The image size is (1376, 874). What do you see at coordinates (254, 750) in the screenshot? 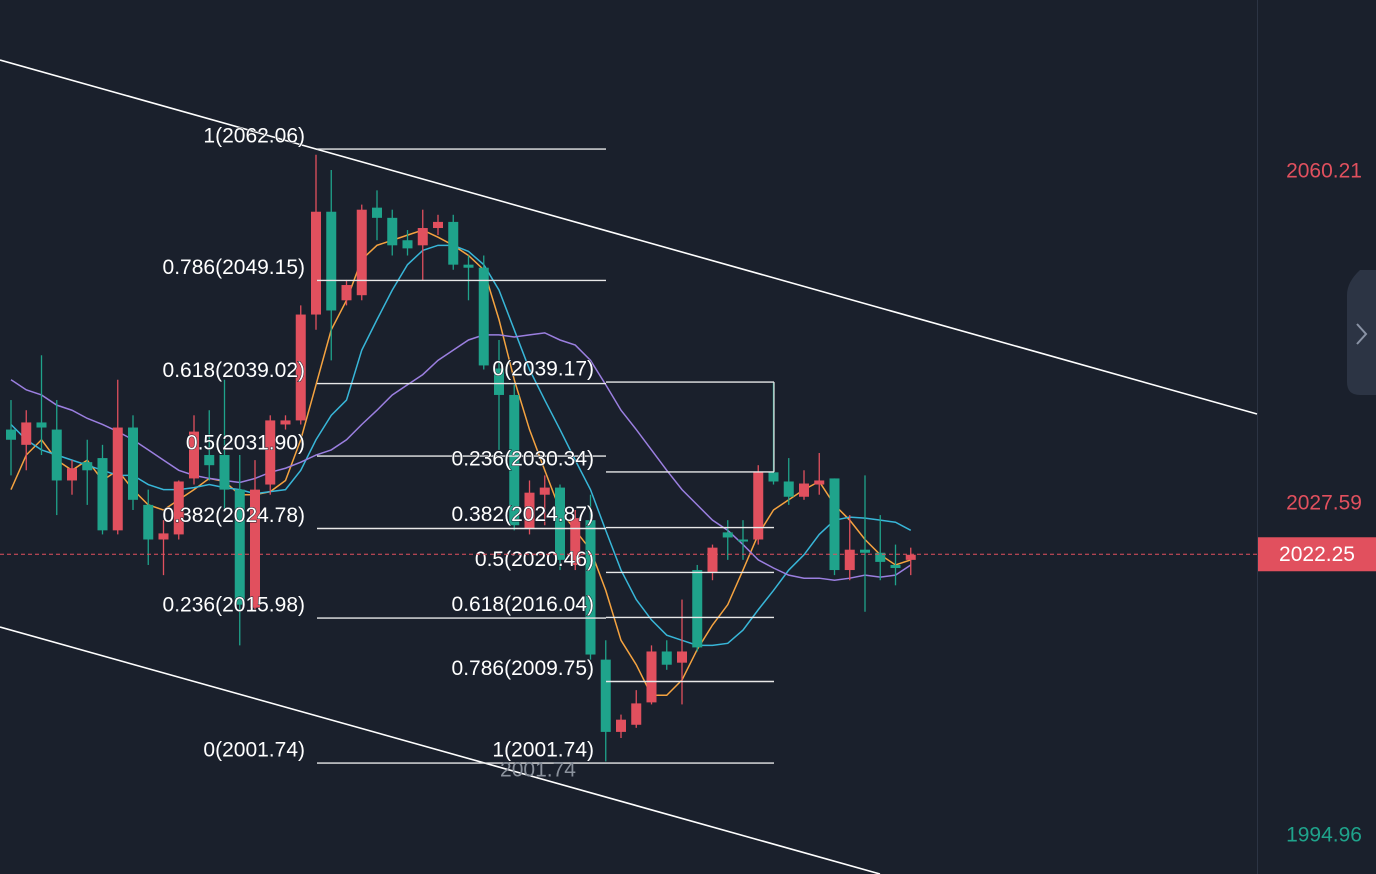
I see `fib-level-label: 0(2001.74)` at bounding box center [254, 750].